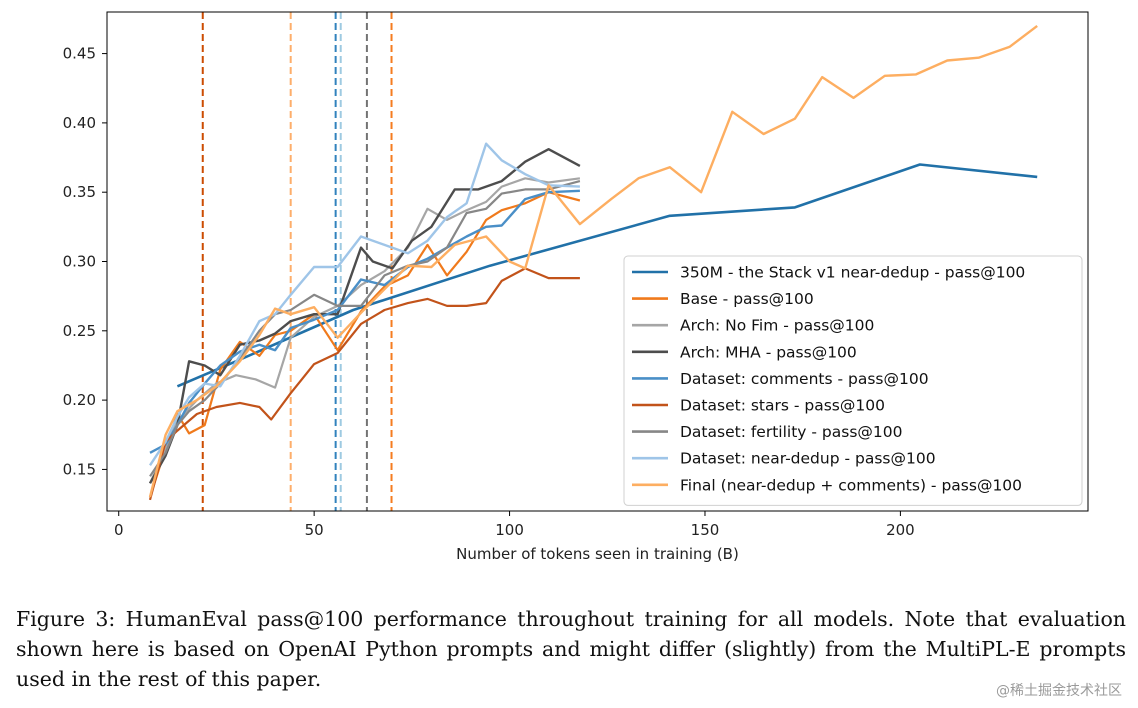 This screenshot has width=1138, height=708. What do you see at coordinates (314, 530) in the screenshot?
I see `x-tick-label: 50` at bounding box center [314, 530].